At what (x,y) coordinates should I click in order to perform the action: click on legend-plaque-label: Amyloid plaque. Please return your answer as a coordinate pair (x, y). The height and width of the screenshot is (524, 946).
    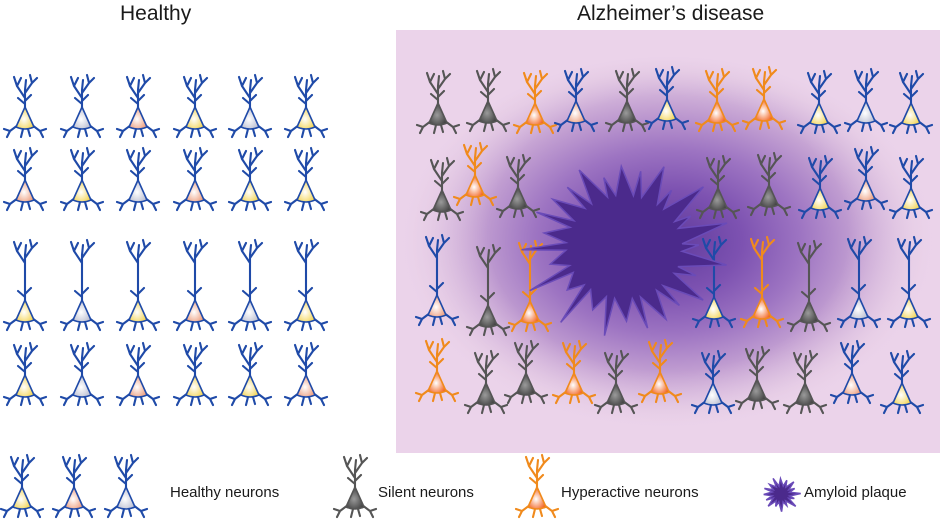
    Looking at the image, I should click on (855, 492).